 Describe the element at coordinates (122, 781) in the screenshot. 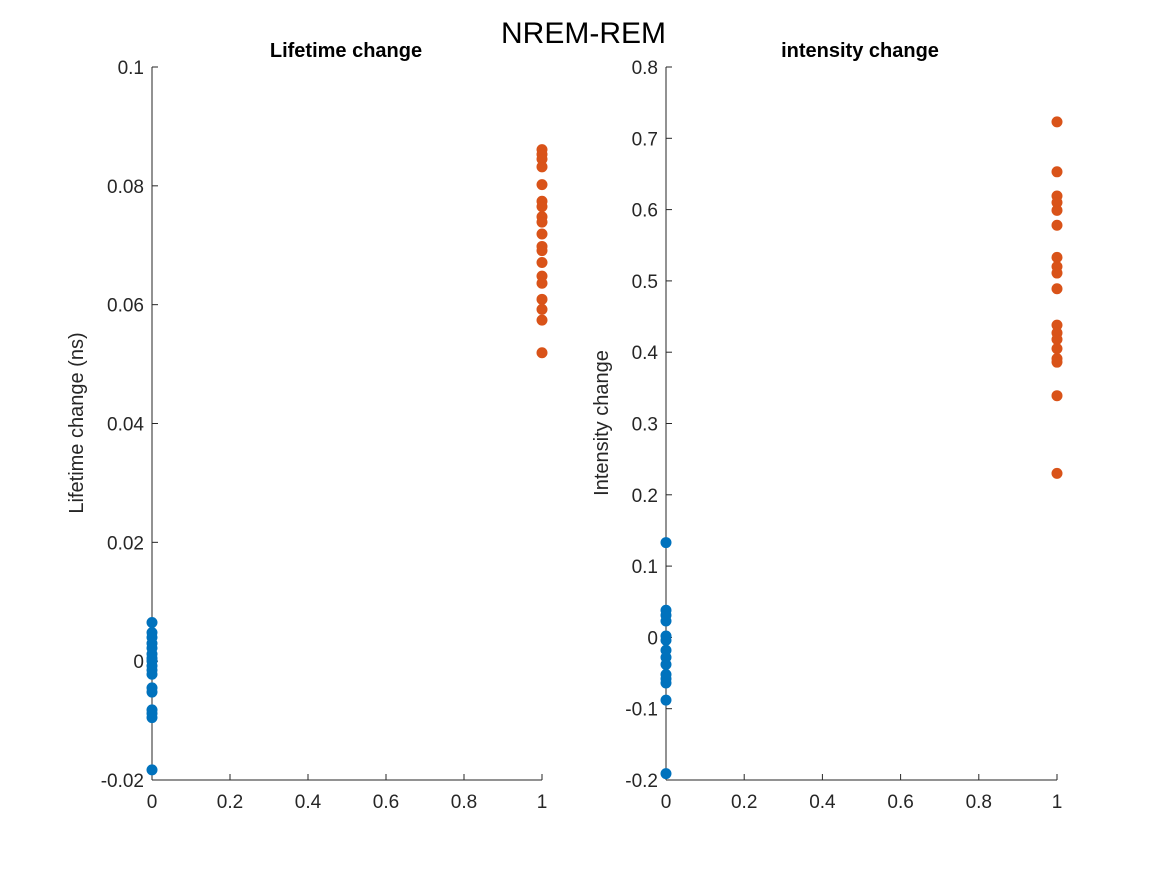

I see `lifetime-y-tick-label: -0.02` at that location.